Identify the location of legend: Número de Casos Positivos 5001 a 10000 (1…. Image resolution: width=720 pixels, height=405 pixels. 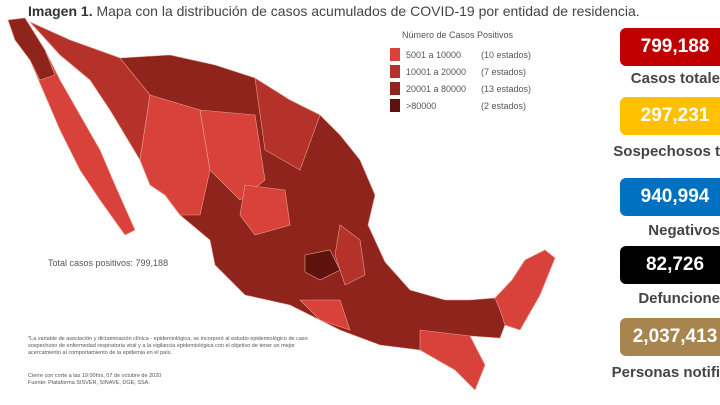
(460, 72).